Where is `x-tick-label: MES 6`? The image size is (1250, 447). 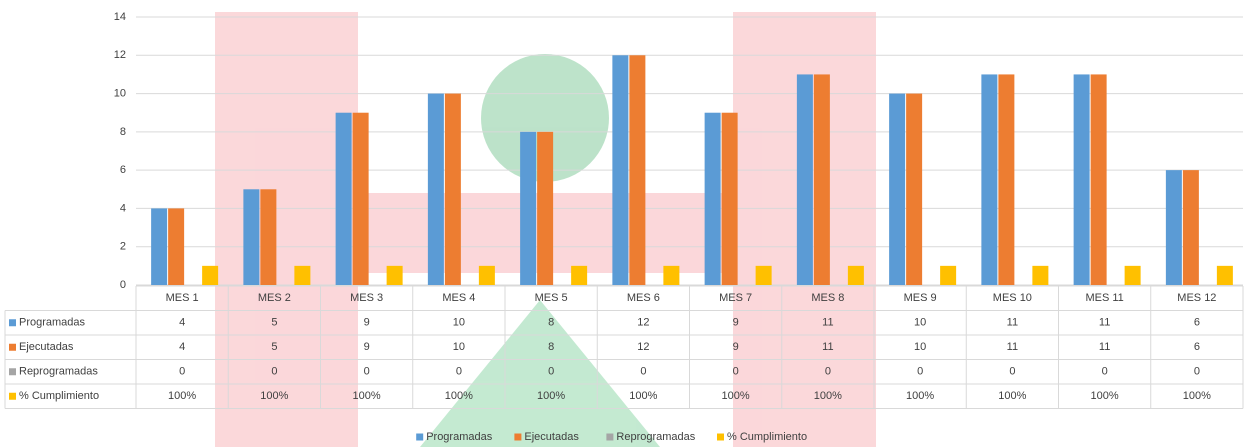 x-tick-label: MES 6 is located at coordinates (643, 298).